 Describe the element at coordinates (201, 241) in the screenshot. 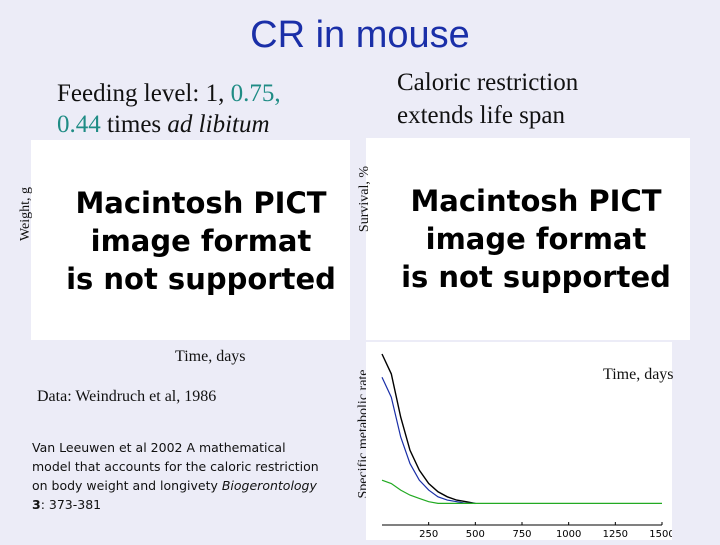

I see `pict-left-line-2: image format` at that location.